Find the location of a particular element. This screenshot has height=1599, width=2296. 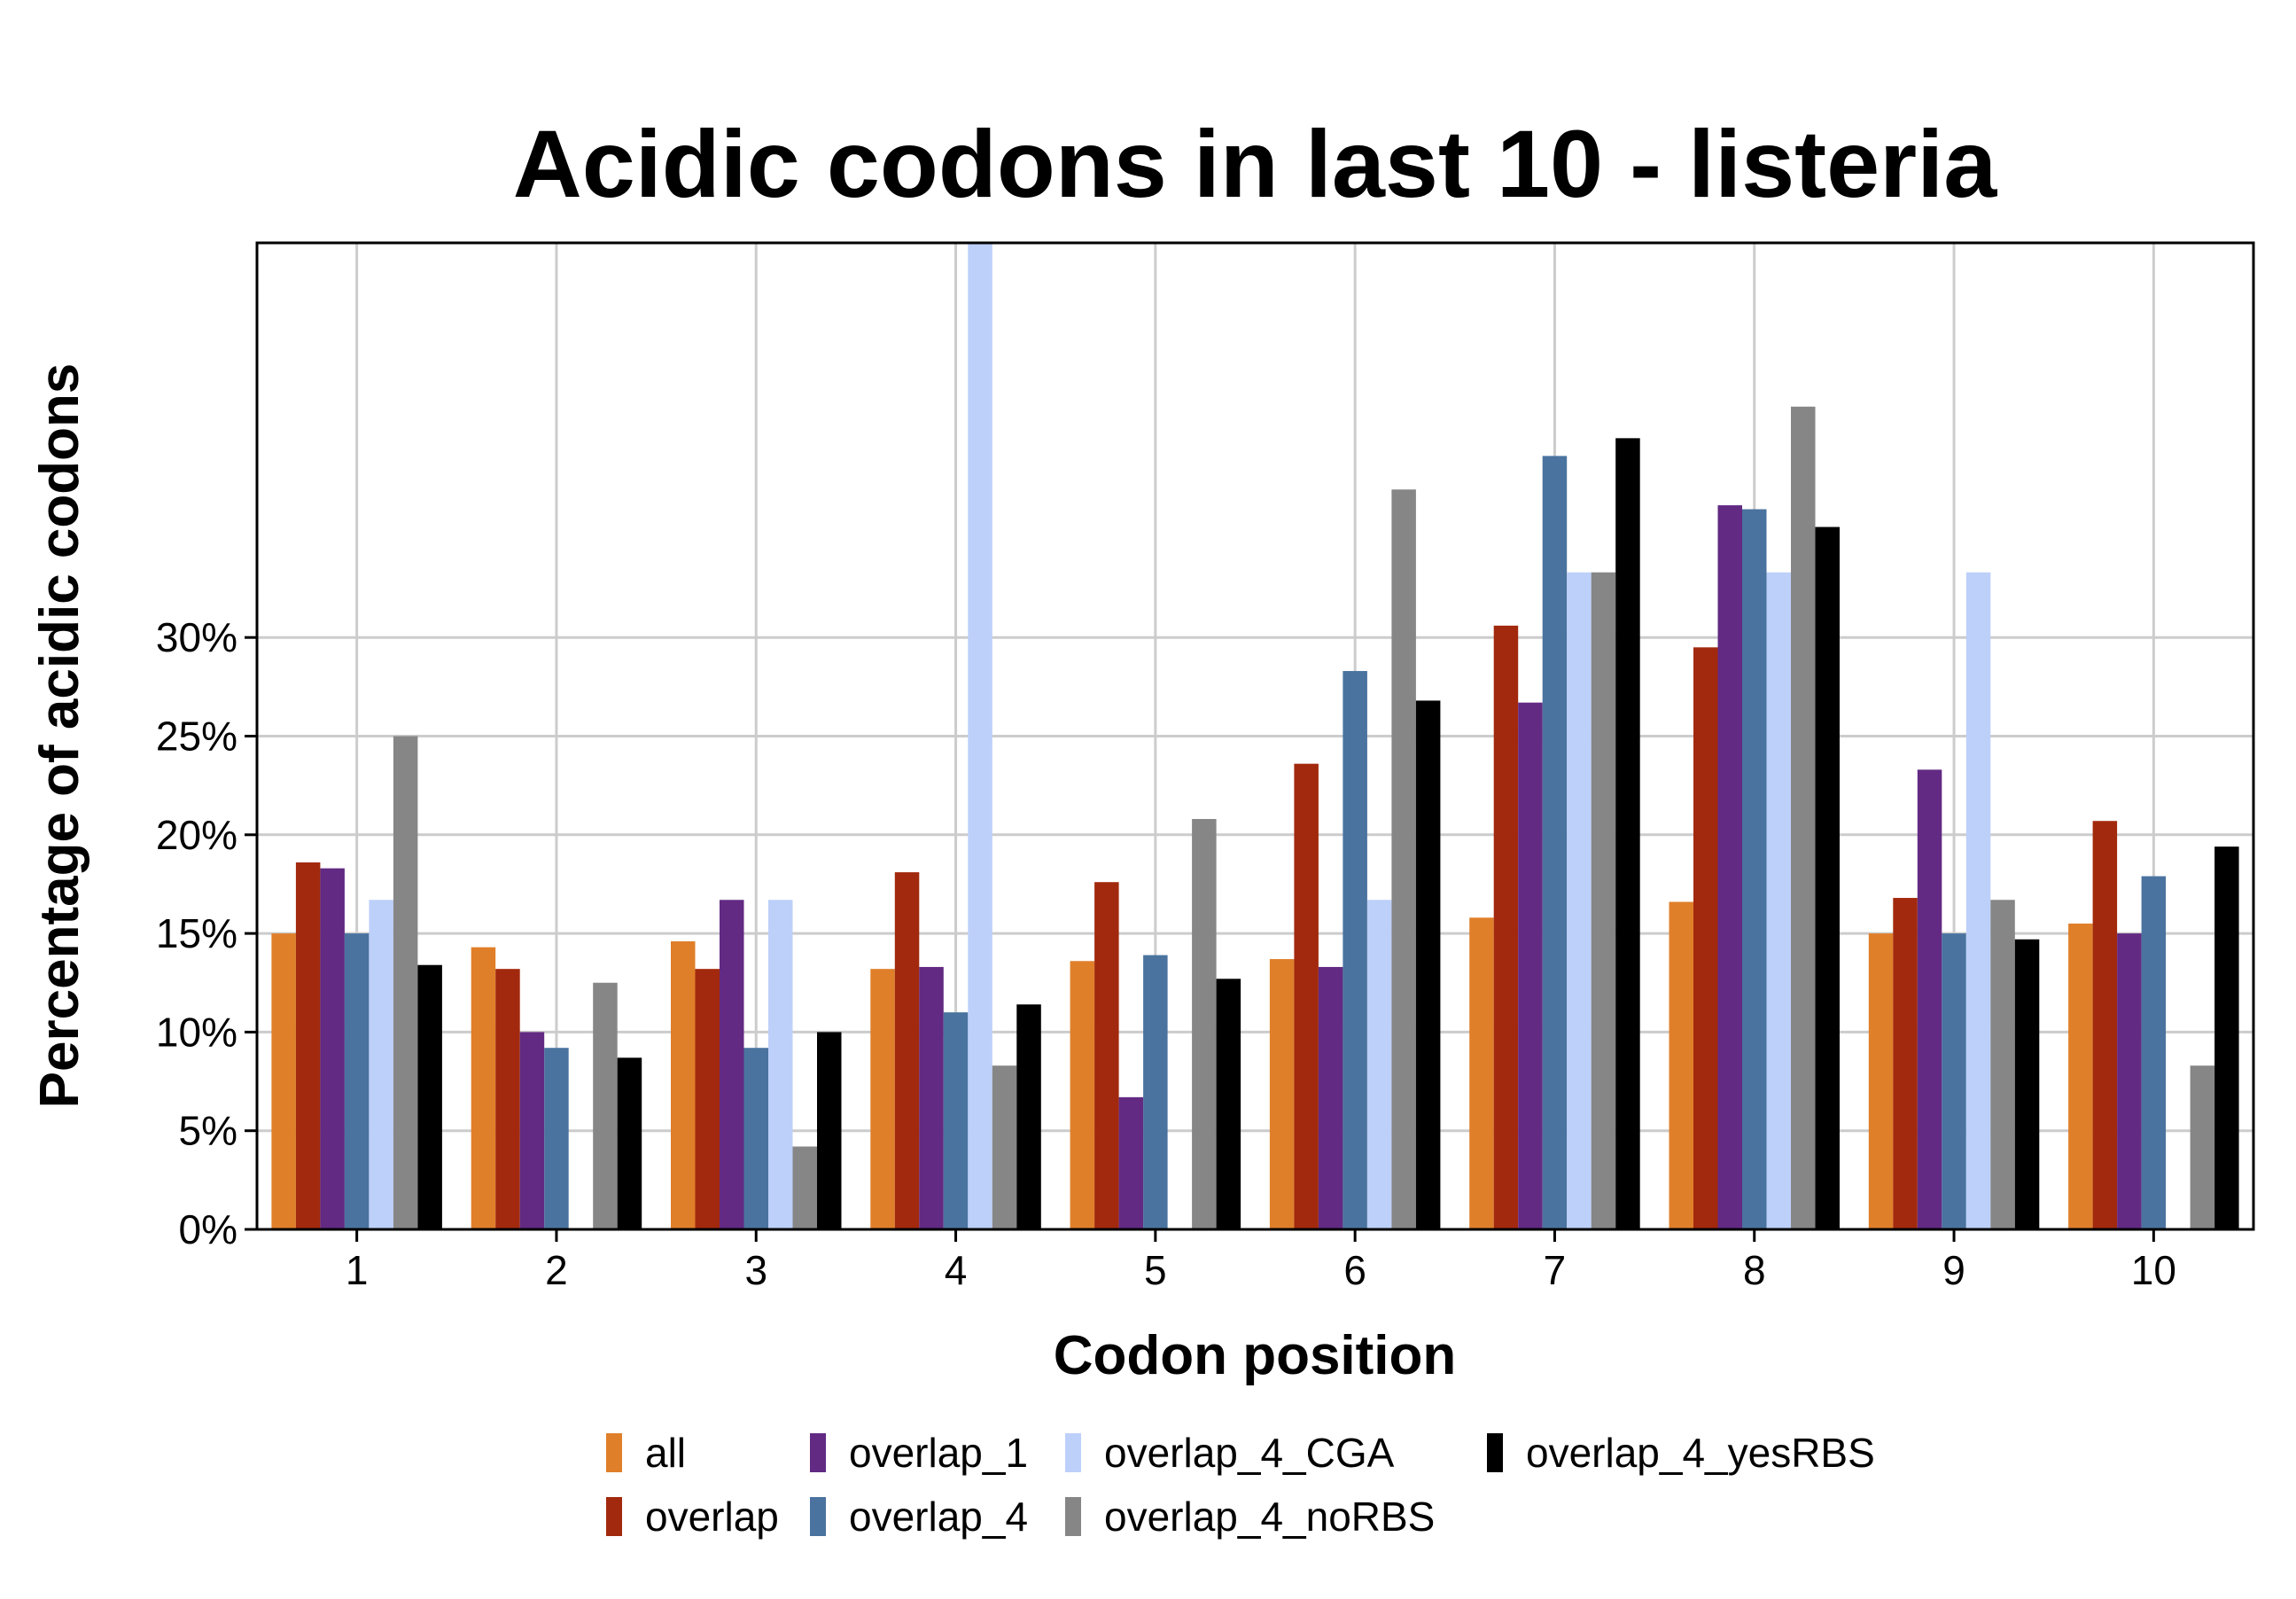

legend-swatch-overlap-4-noRBS is located at coordinates (1073, 1516).